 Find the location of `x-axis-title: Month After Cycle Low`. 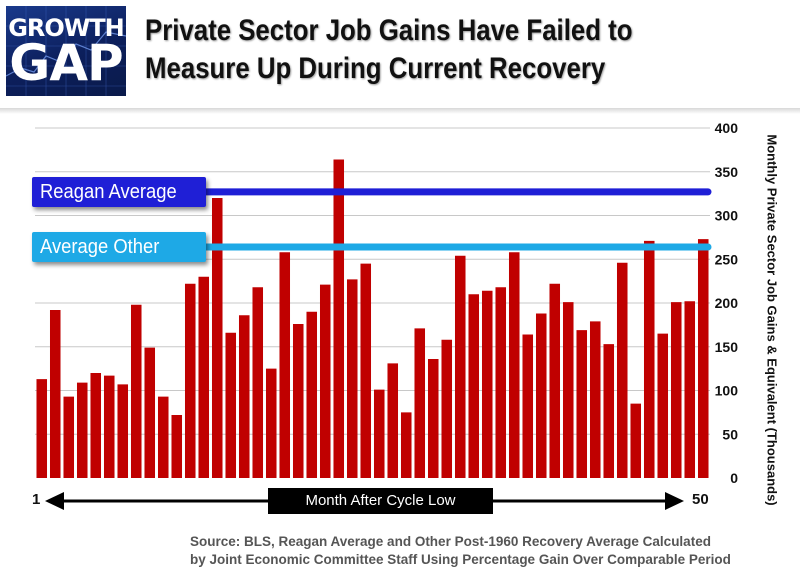

x-axis-title: Month After Cycle Low is located at coordinates (380, 501).